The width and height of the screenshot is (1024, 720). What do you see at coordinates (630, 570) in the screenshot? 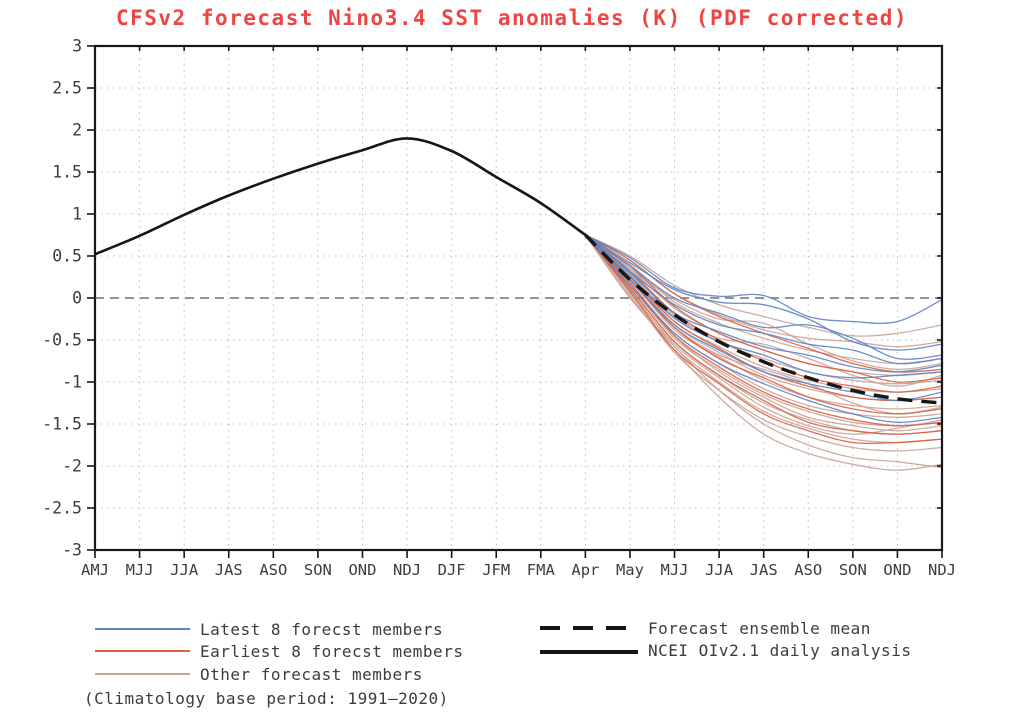
I see `svg-text: May` at bounding box center [630, 570].